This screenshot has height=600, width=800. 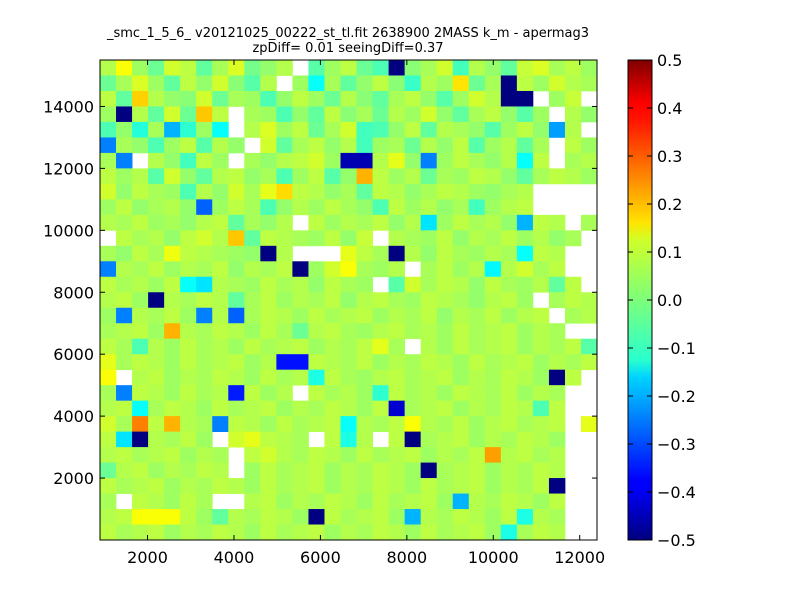 I want to click on x-tick-label: 4000, so click(x=234, y=557).